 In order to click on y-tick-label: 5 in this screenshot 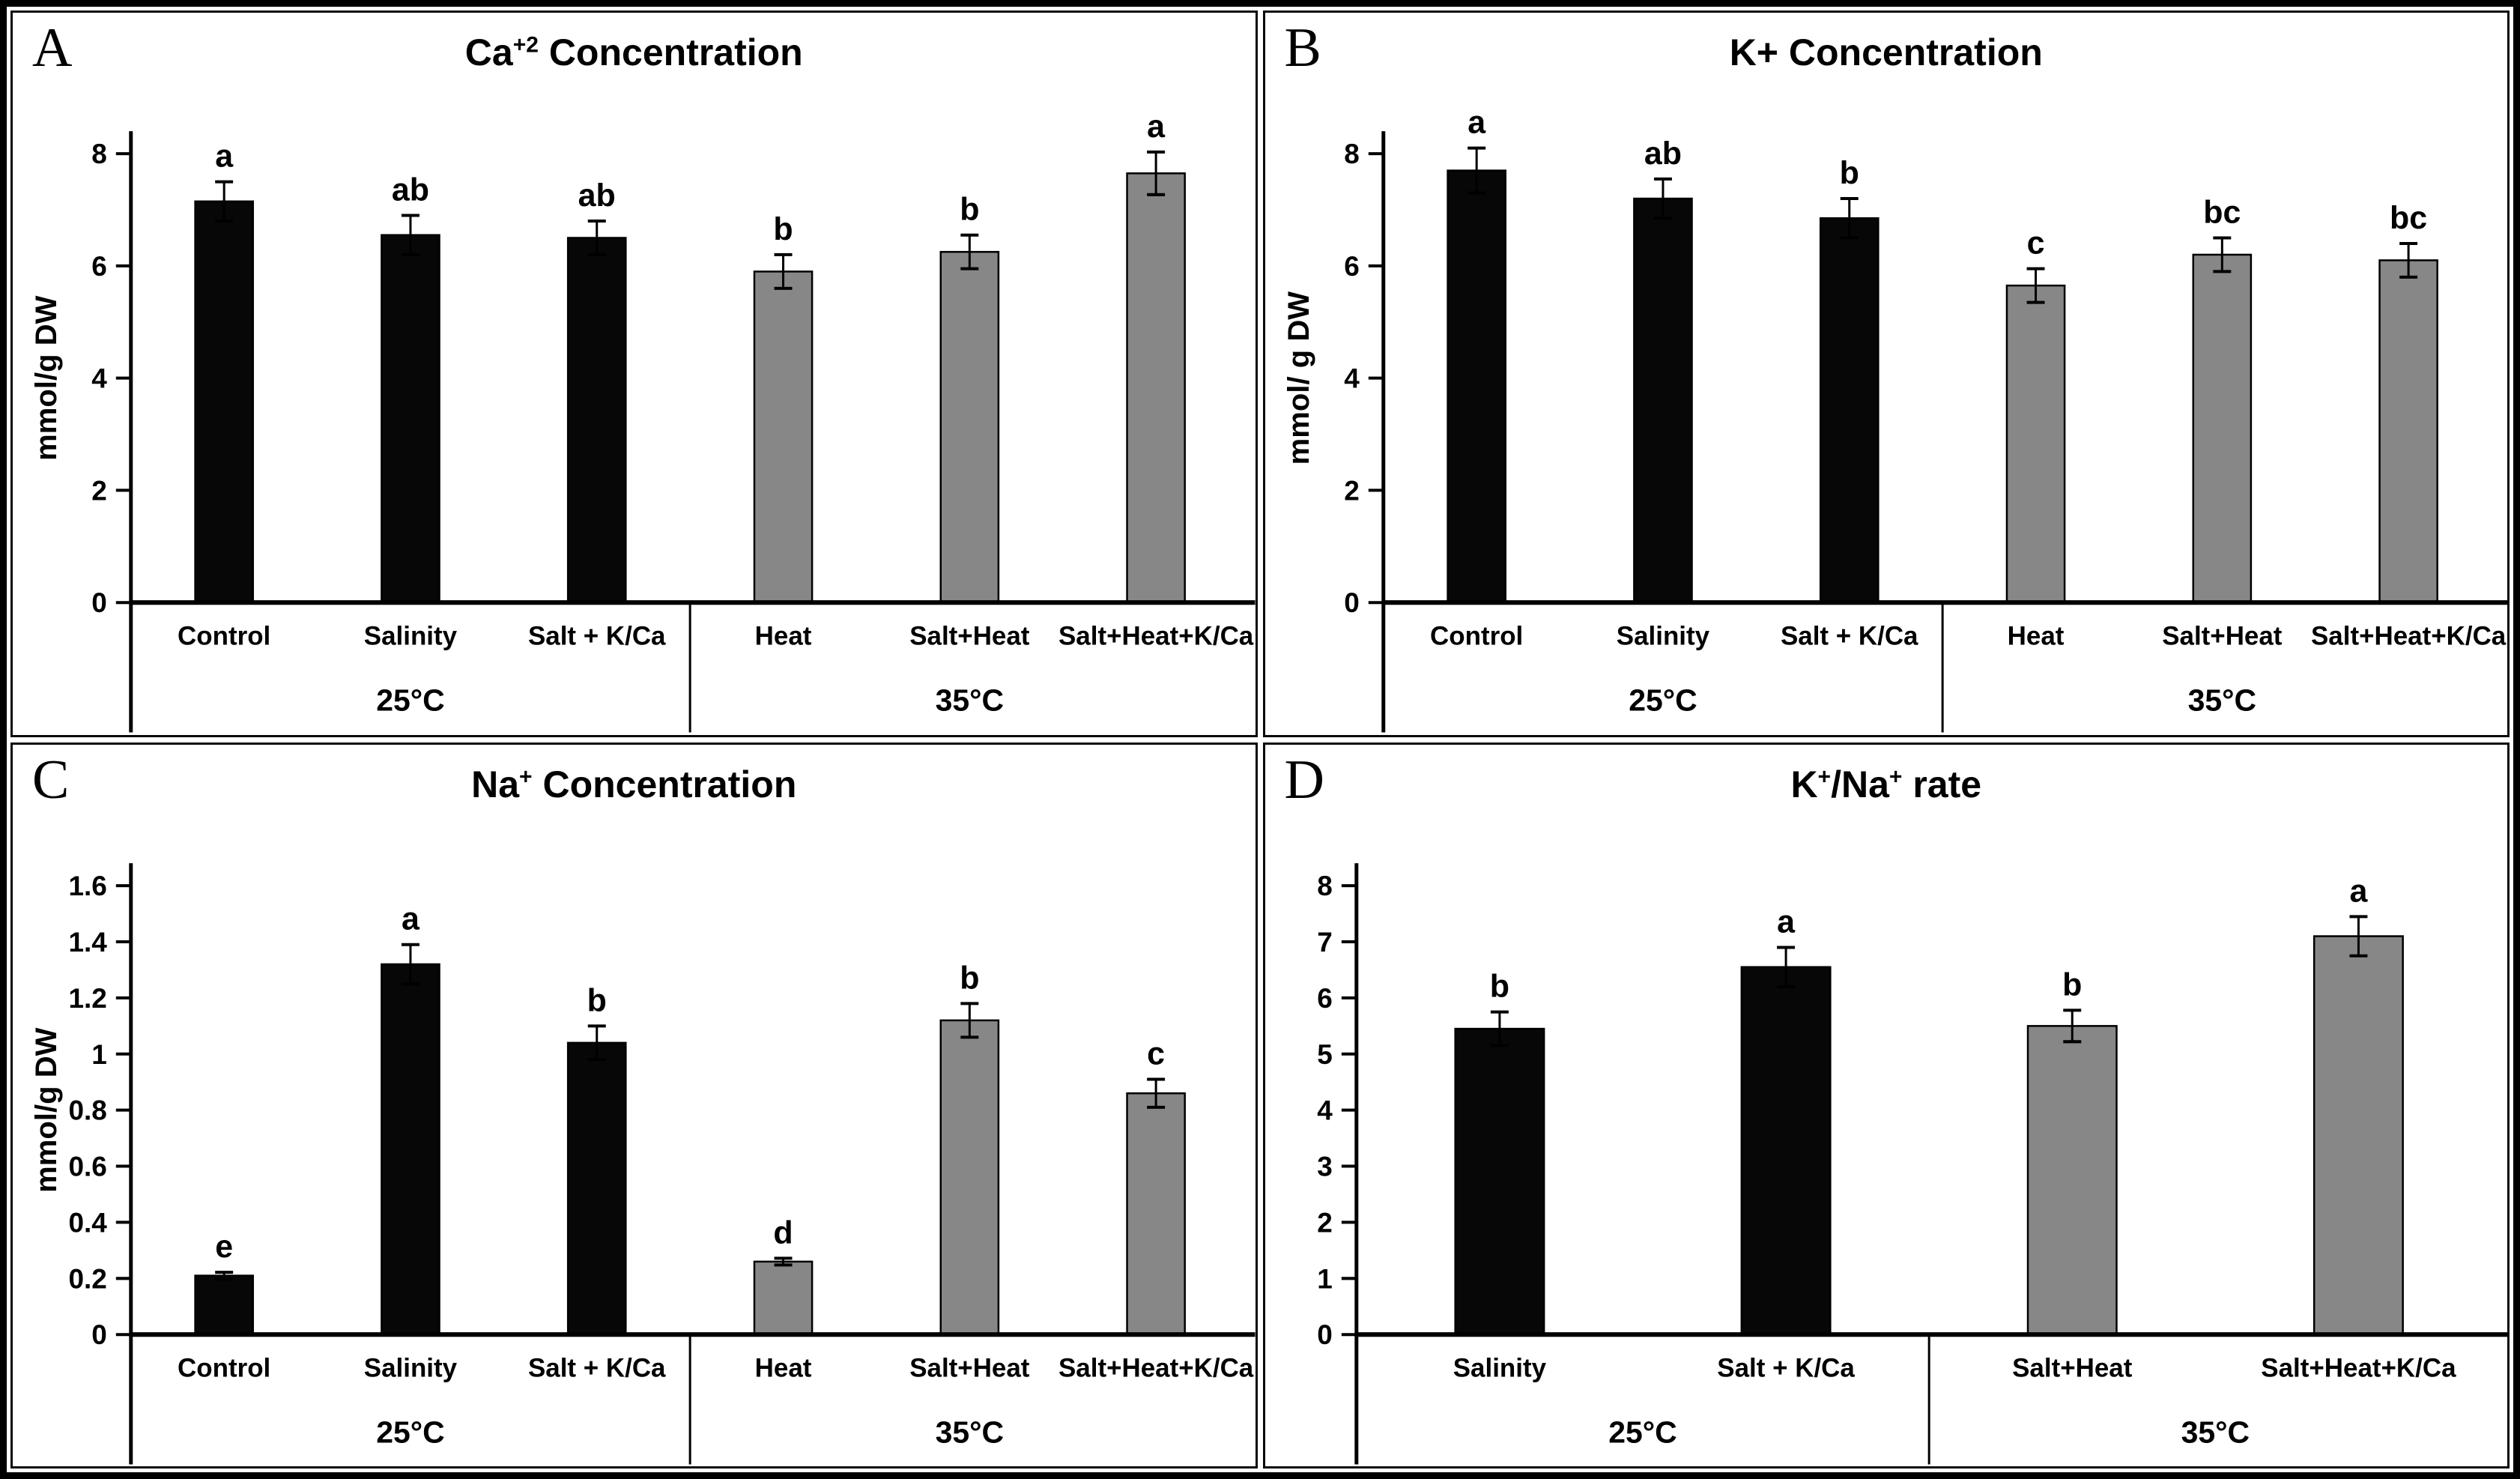, I will do `click(1325, 1053)`.